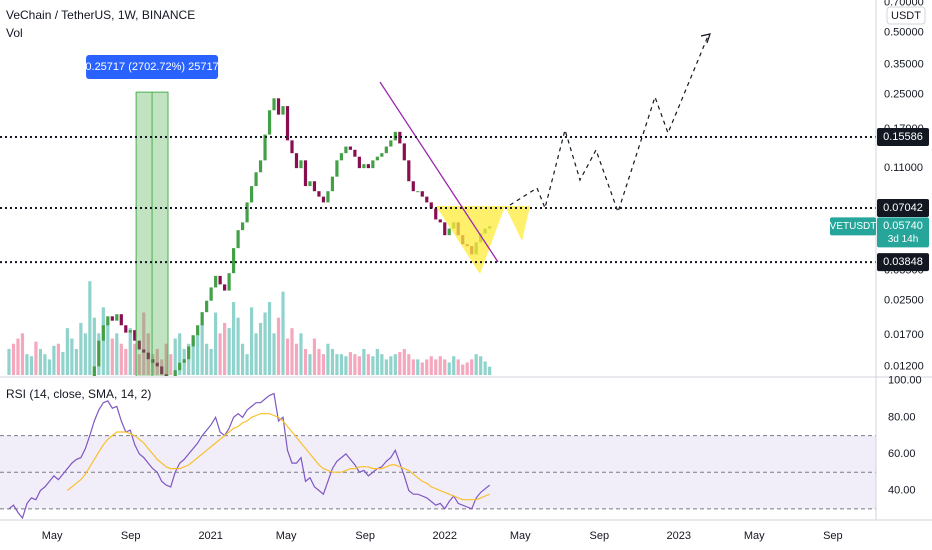  What do you see at coordinates (609, 124) in the screenshot?
I see `projection-path` at bounding box center [609, 124].